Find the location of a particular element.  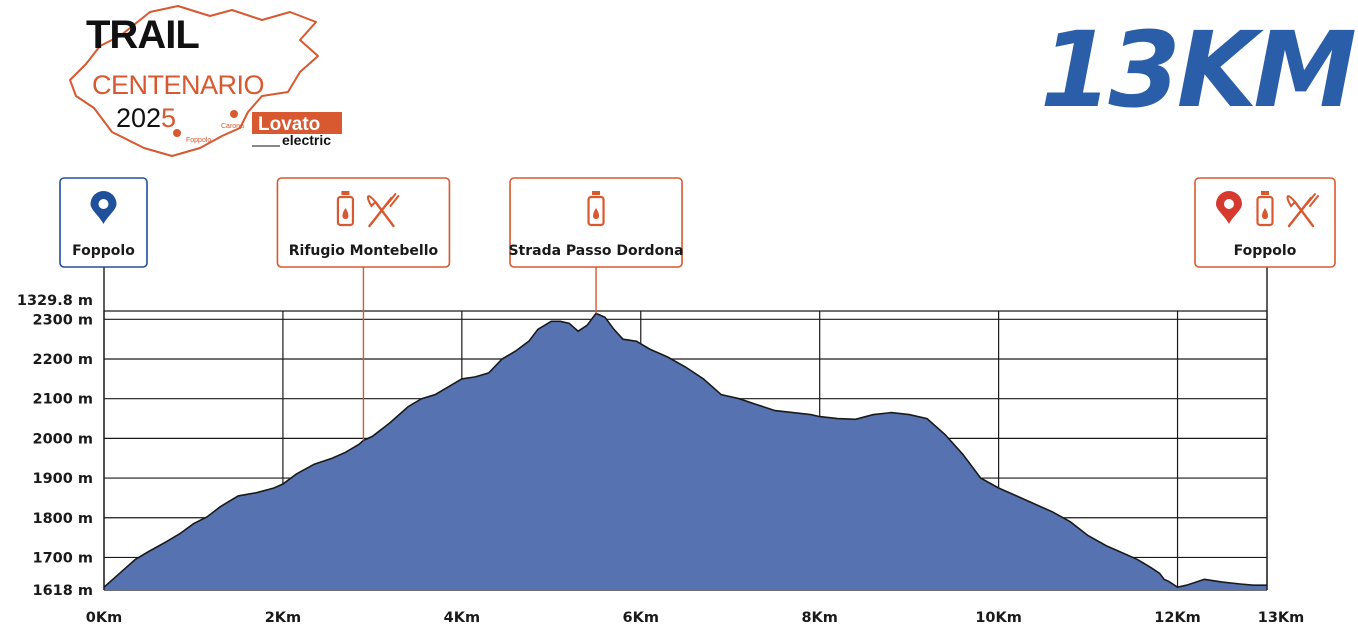

sponsor-name: Lovato is located at coordinates (289, 124).